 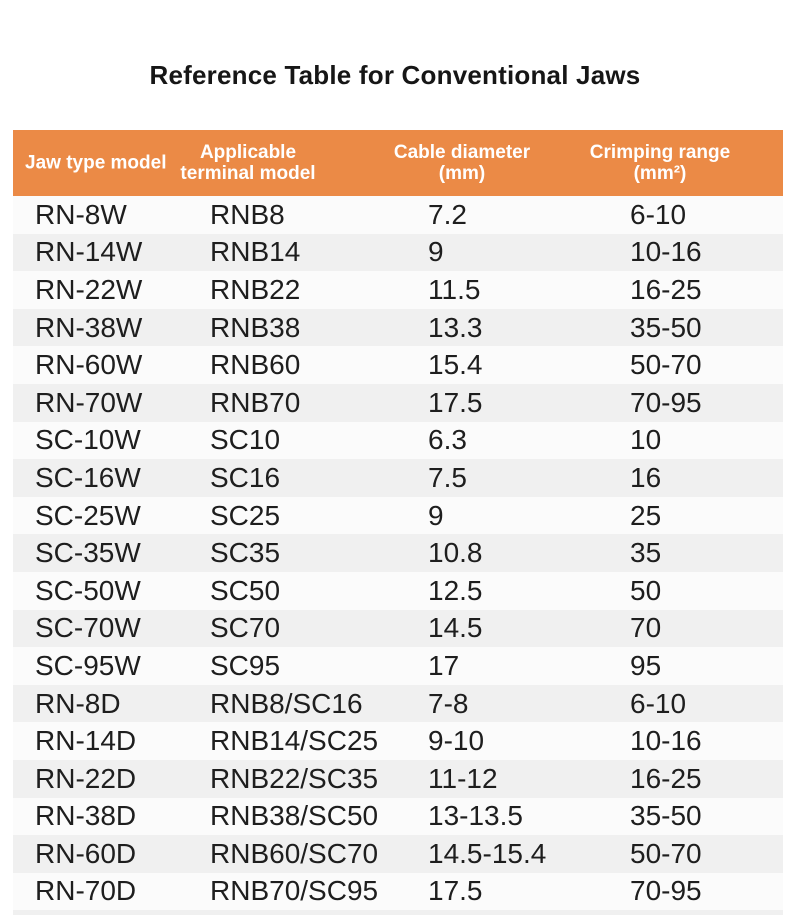 I want to click on table-cell: 7.2, so click(x=447, y=214).